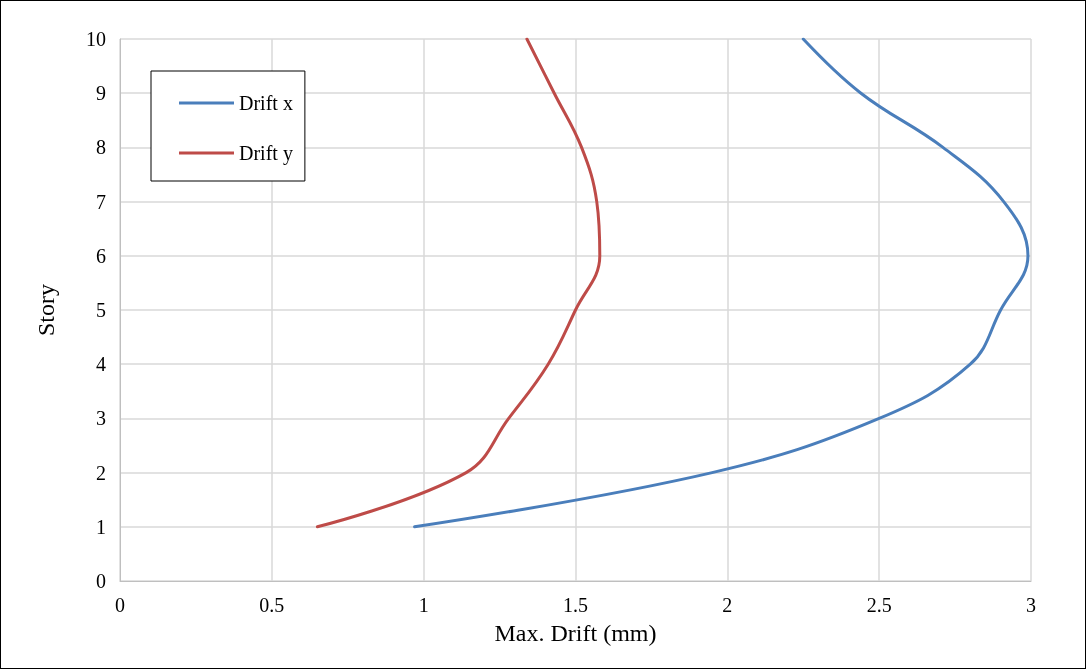 The height and width of the screenshot is (669, 1086). Describe the element at coordinates (727, 605) in the screenshot. I see `x-tick-label: 2` at that location.